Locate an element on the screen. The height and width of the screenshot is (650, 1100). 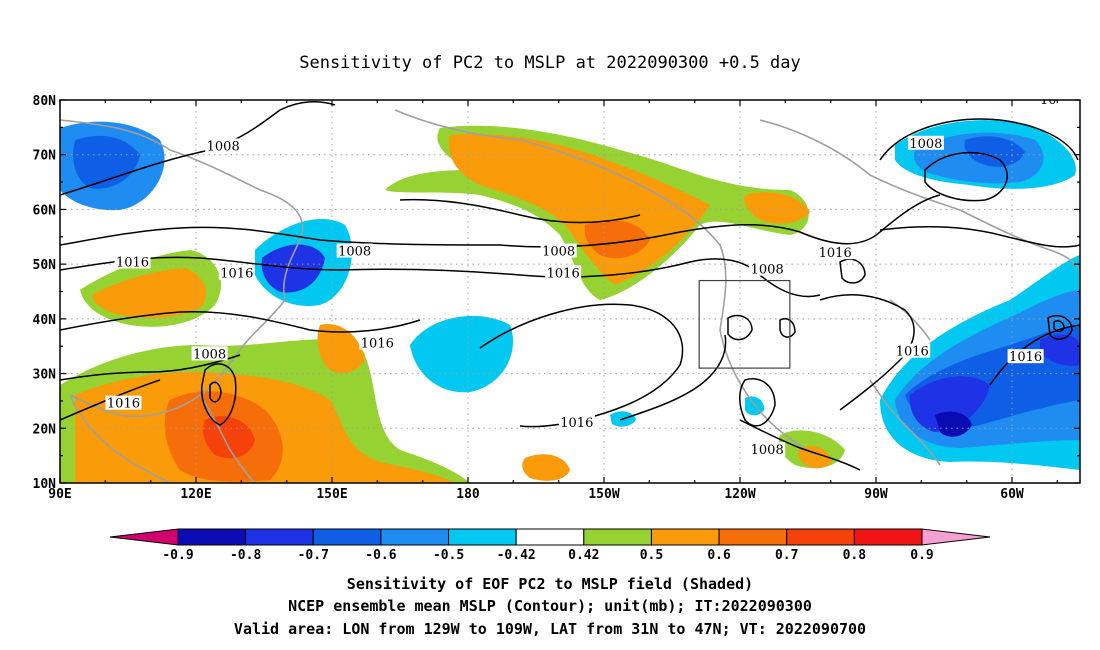
lat-tick-label: 20N is located at coordinates (45, 429).